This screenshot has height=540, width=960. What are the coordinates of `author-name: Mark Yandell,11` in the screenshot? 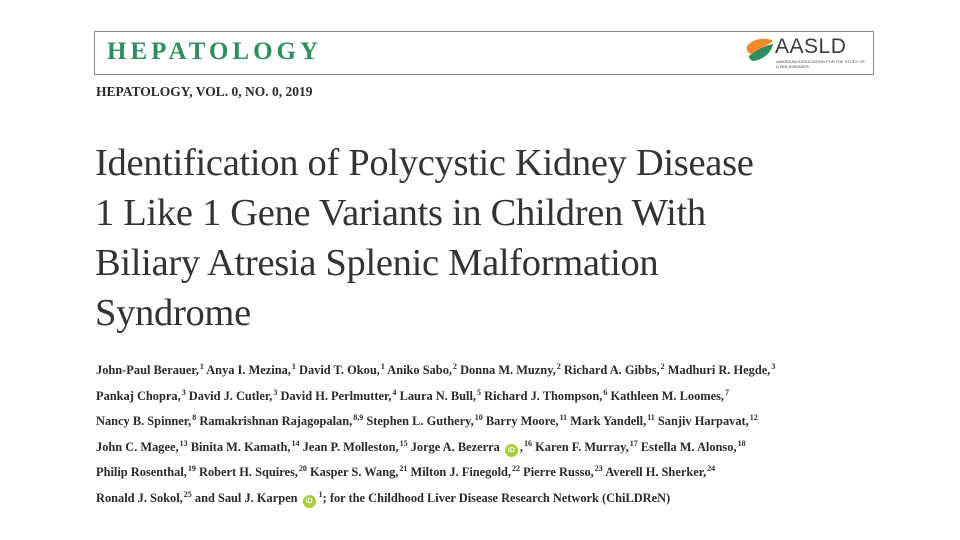 It's located at (612, 421).